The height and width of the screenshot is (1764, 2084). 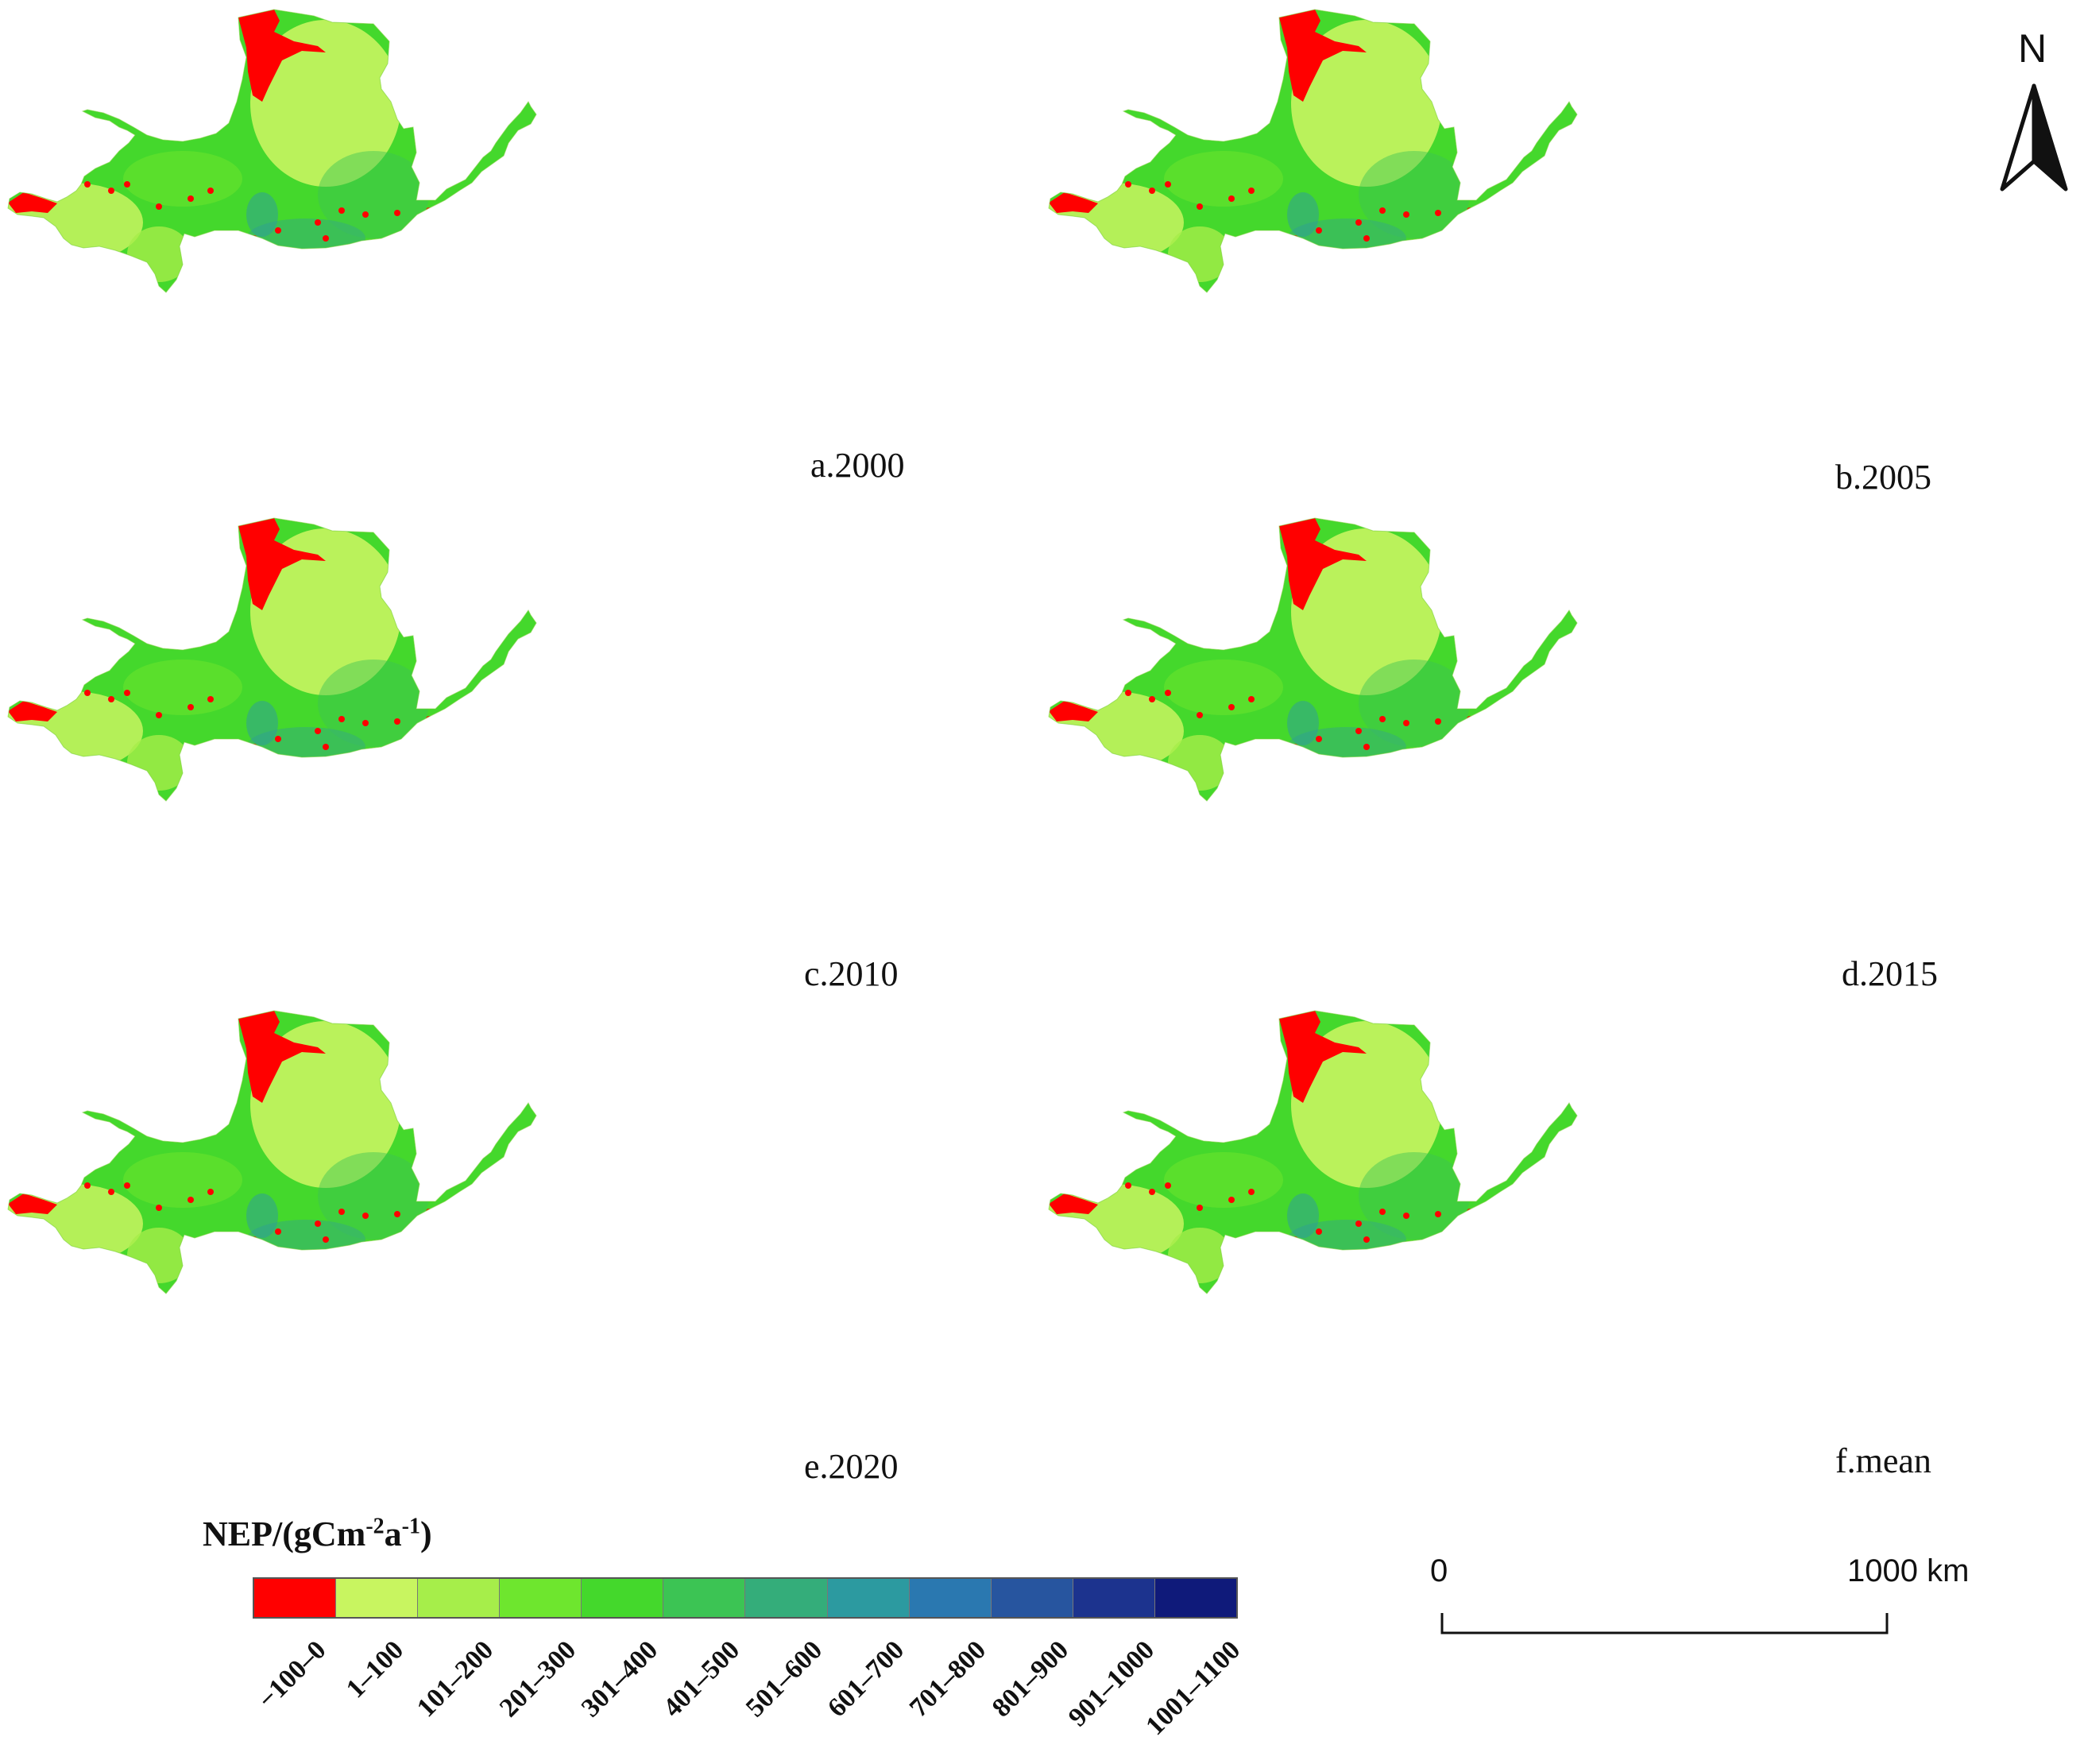 What do you see at coordinates (1030, 1679) in the screenshot?
I see `legend-tick-label: 801–900` at bounding box center [1030, 1679].